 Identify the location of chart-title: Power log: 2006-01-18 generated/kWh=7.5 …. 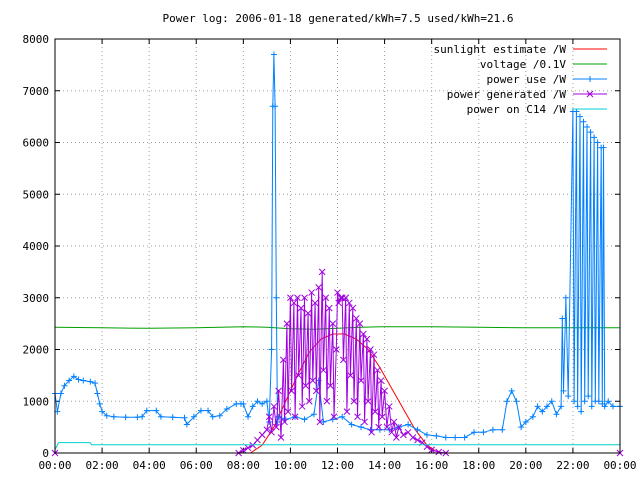
(338, 18).